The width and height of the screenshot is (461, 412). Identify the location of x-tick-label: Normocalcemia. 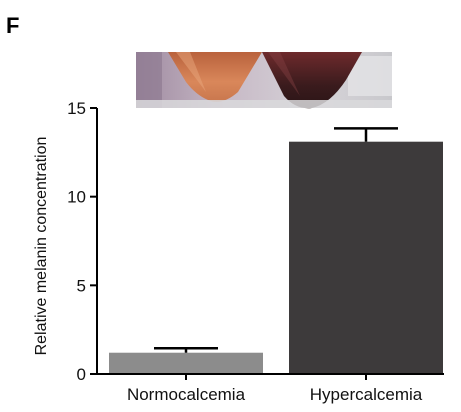
(186, 394).